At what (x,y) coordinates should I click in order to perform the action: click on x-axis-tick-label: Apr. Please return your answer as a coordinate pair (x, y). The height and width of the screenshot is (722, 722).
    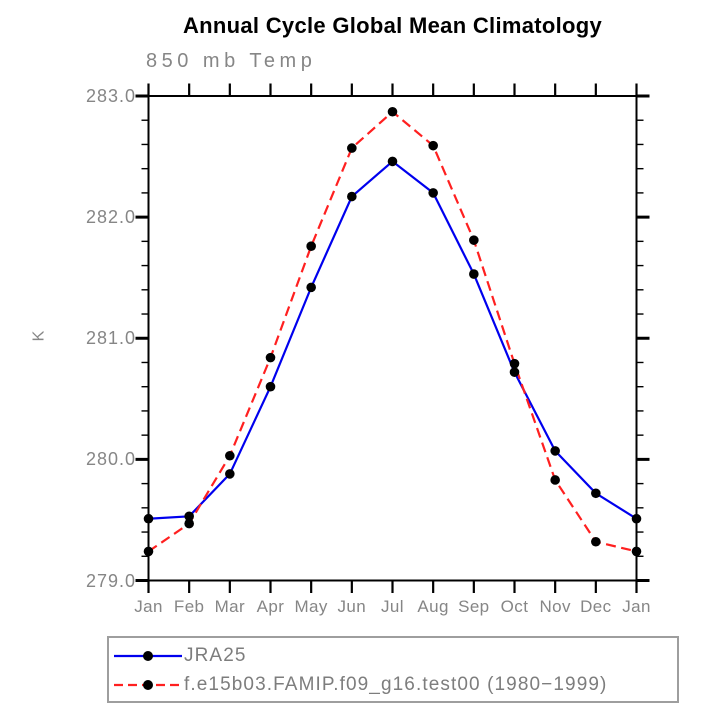
    Looking at the image, I should click on (270, 606).